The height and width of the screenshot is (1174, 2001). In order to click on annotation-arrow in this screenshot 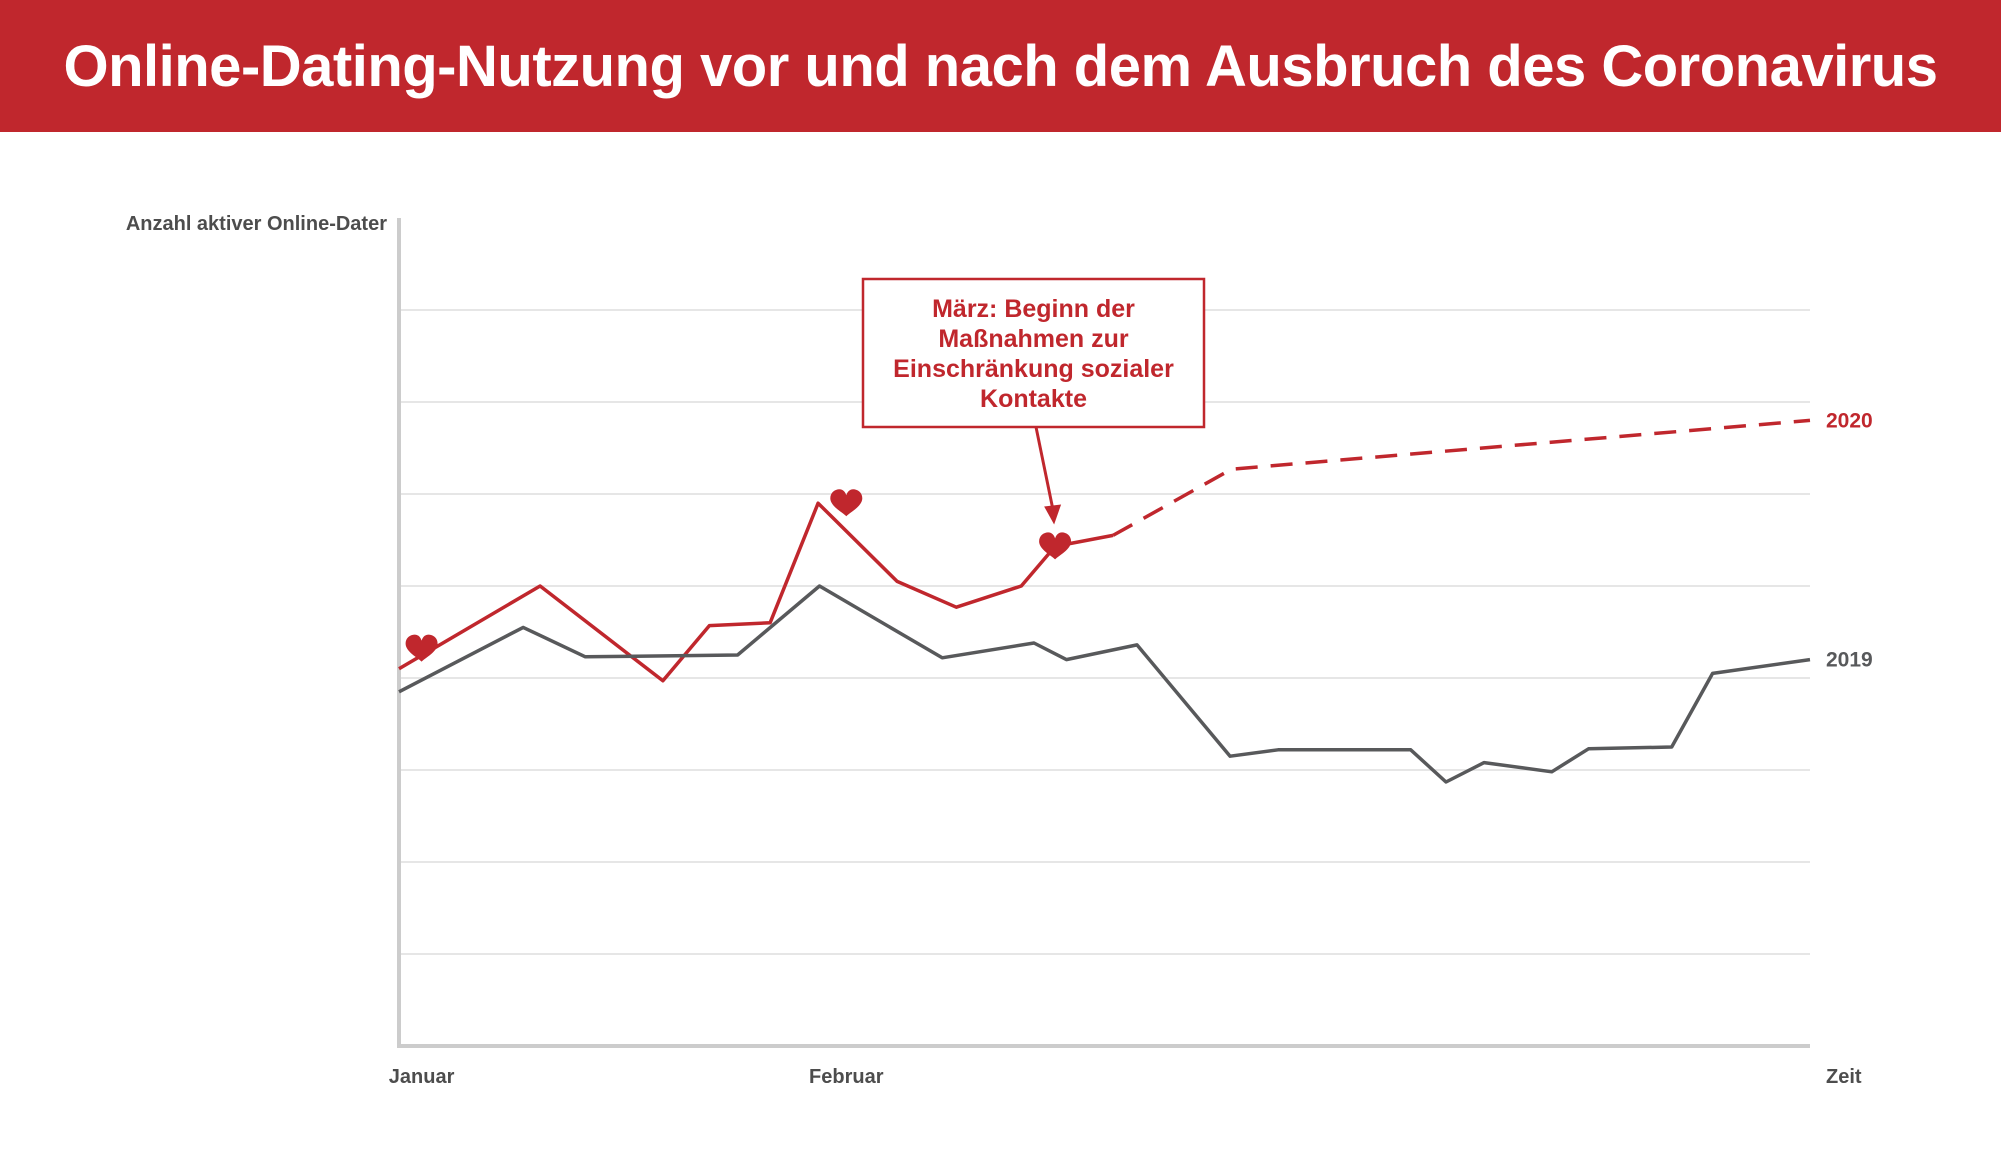, I will do `click(1044, 468)`.